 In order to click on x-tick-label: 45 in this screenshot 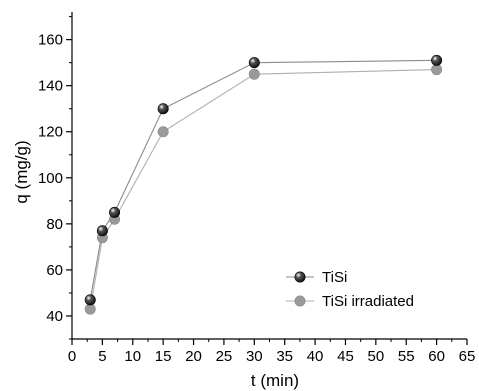, I will do `click(345, 356)`.